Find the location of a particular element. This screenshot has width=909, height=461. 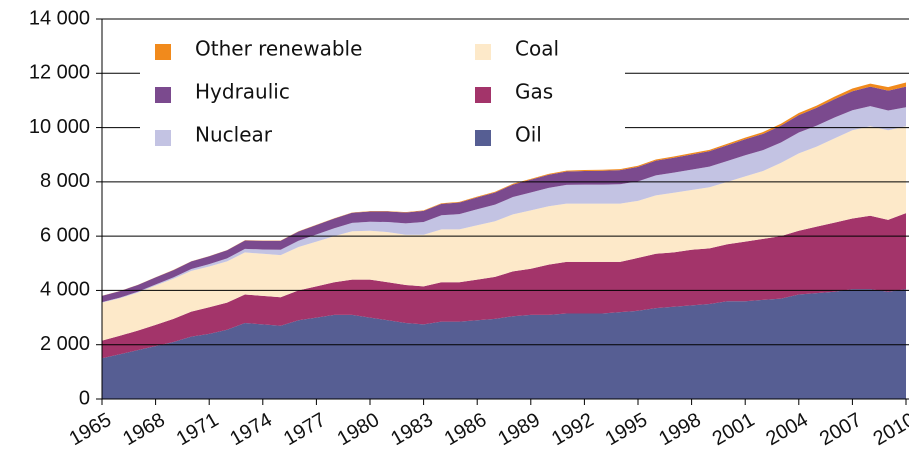

y-tick-label: 2 000 is located at coordinates (65, 344).